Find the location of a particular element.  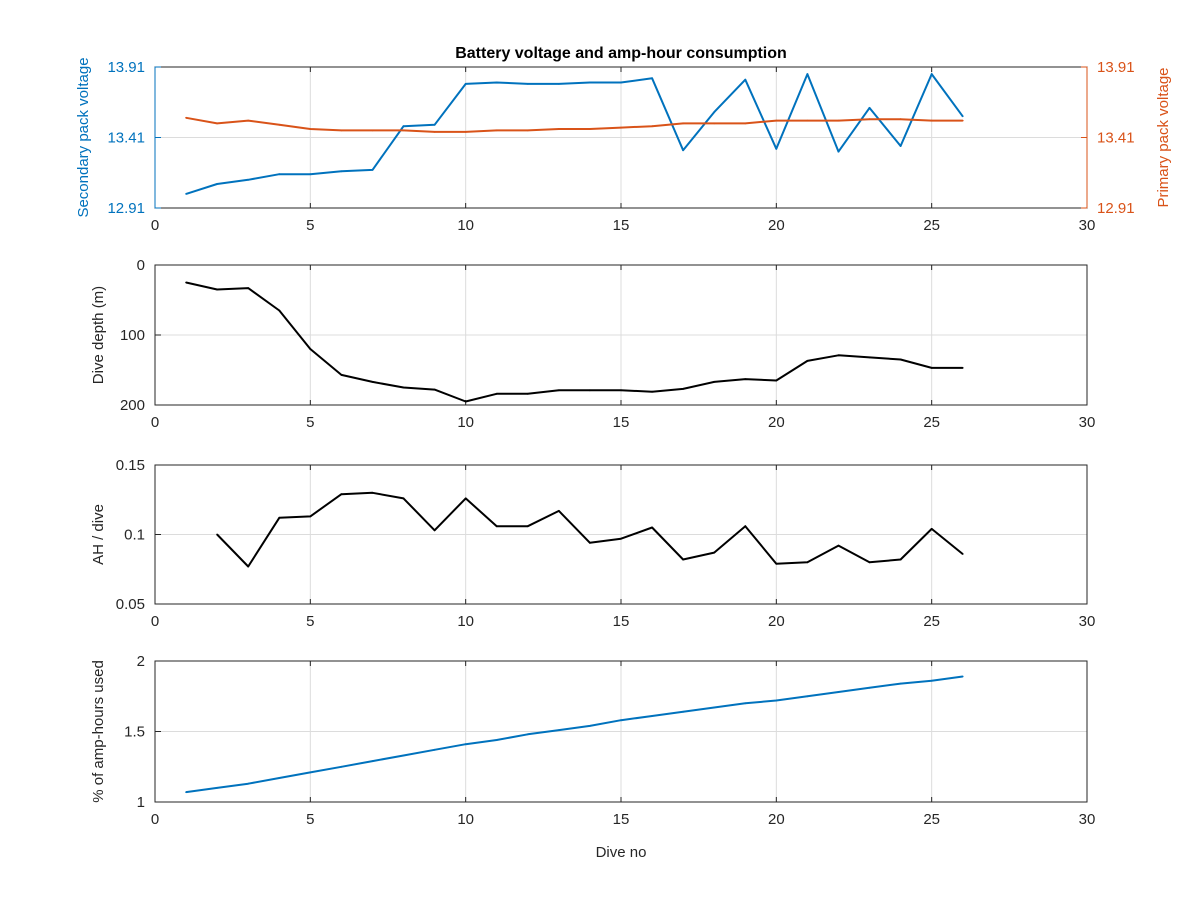

y-tick-label: 0.15 is located at coordinates (130, 465).